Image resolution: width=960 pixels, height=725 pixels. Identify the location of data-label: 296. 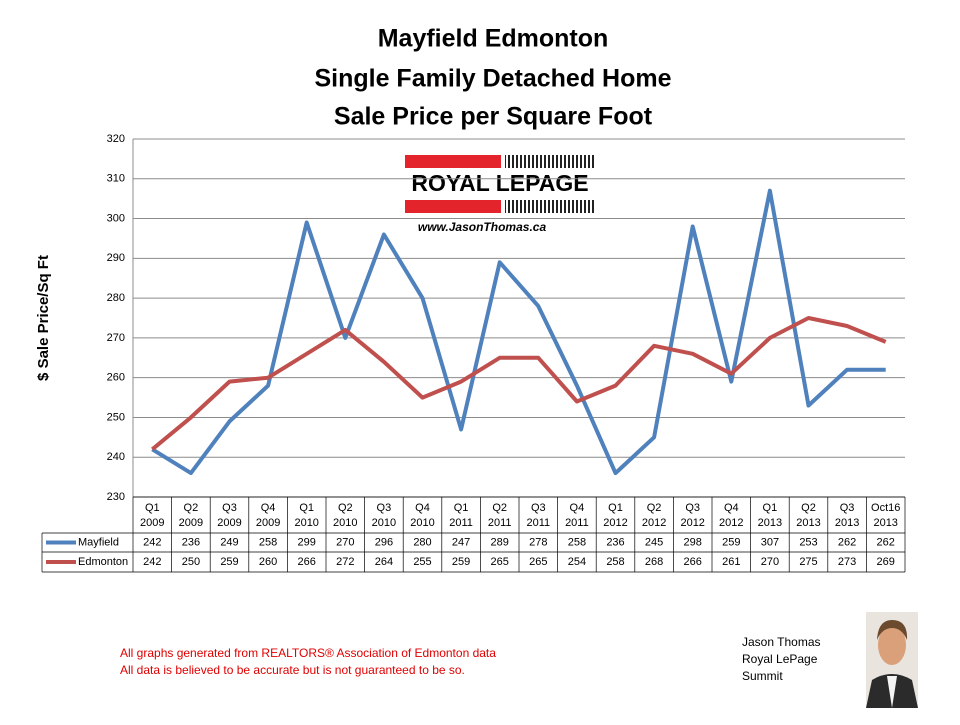
(384, 542).